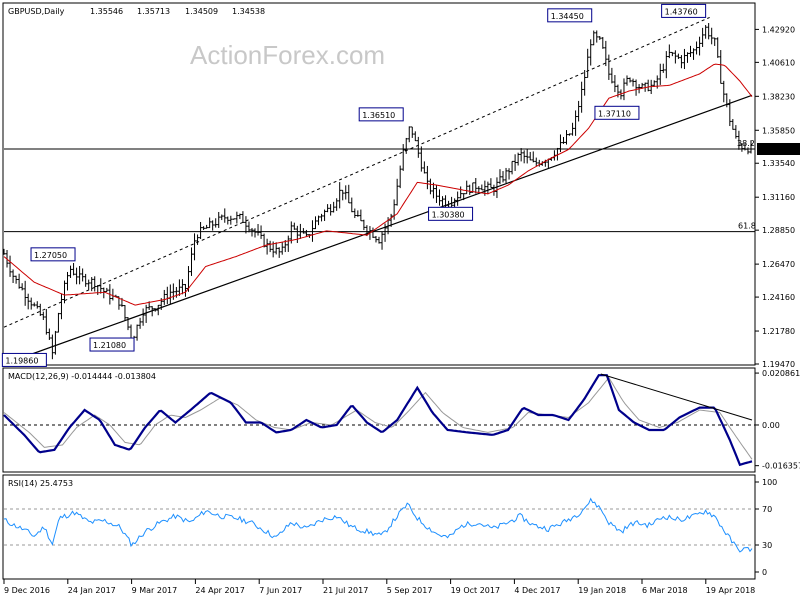  I want to click on price-callout: 1.19860, so click(24, 359).